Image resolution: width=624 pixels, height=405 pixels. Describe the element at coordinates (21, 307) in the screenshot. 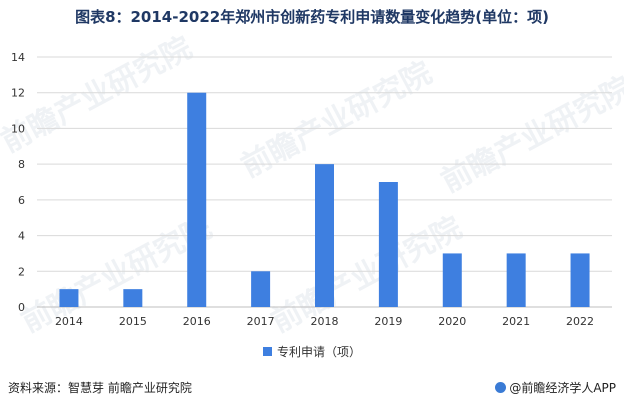

I see `y-tick-label: 0` at that location.